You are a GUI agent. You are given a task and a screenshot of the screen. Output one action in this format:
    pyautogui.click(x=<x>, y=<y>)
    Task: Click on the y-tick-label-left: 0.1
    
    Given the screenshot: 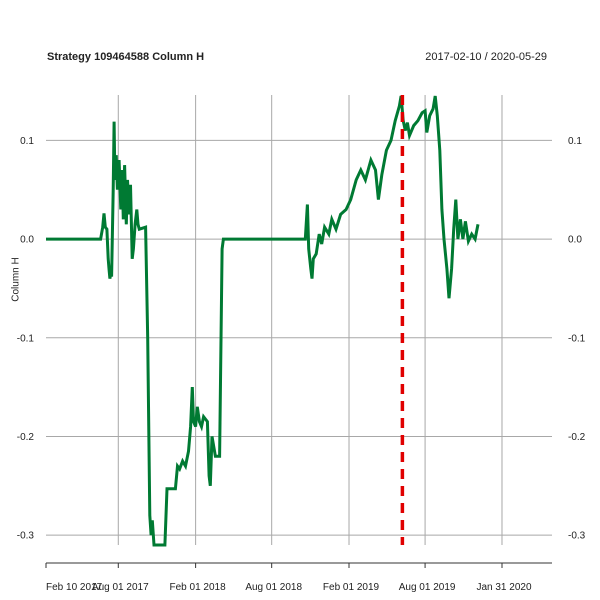 What is the action you would take?
    pyautogui.click(x=27, y=141)
    